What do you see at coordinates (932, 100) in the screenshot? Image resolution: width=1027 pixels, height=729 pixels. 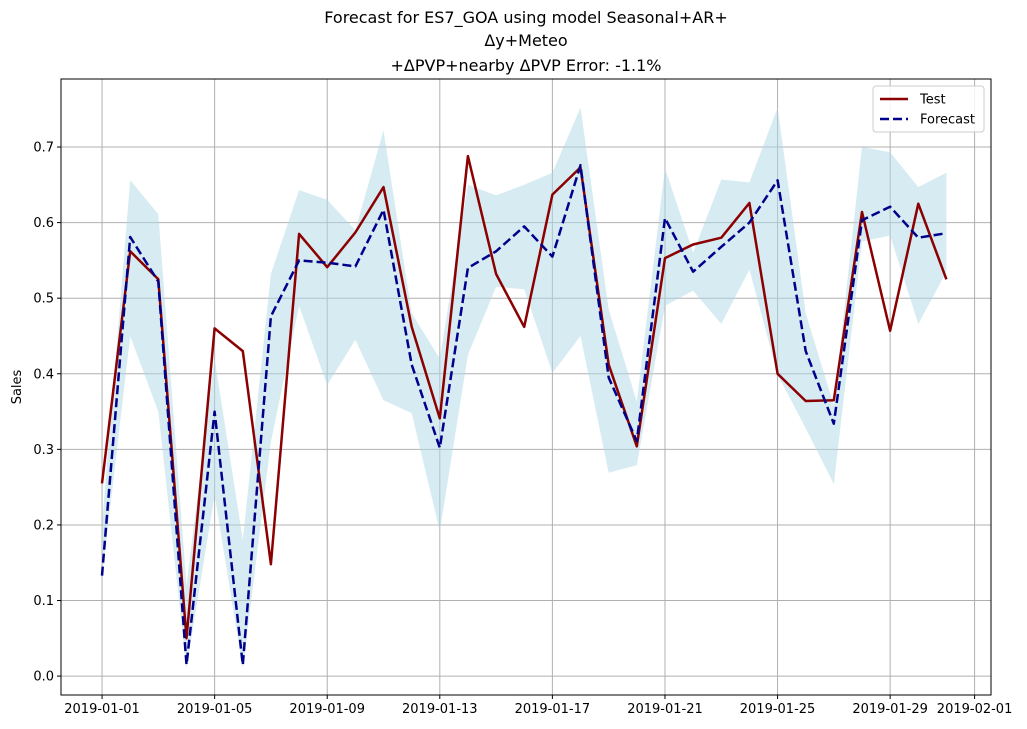 I see `legend-label-test: Test` at bounding box center [932, 100].